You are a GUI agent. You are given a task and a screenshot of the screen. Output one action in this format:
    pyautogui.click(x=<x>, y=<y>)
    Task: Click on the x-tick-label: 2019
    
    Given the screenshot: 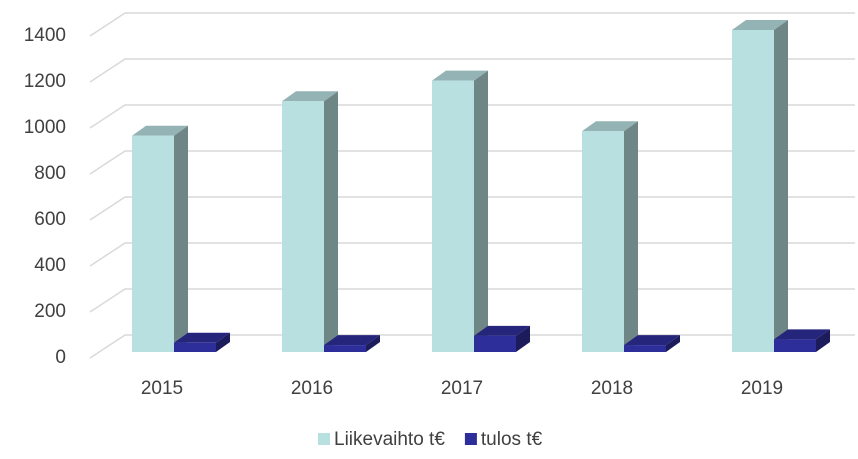 What is the action you would take?
    pyautogui.click(x=762, y=388)
    